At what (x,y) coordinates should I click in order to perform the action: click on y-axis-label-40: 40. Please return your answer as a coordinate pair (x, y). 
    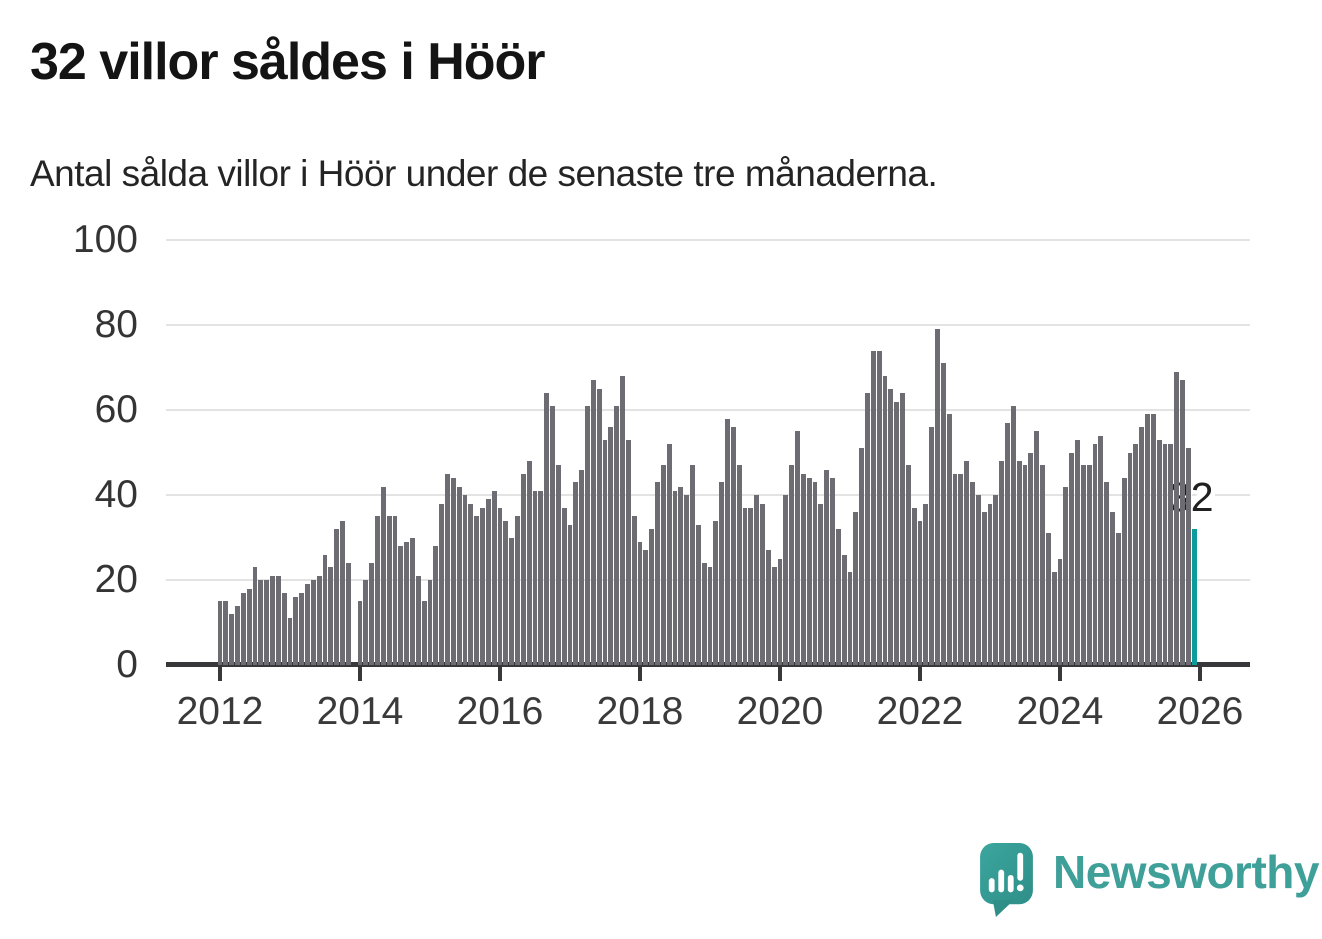
    Looking at the image, I should click on (116, 494).